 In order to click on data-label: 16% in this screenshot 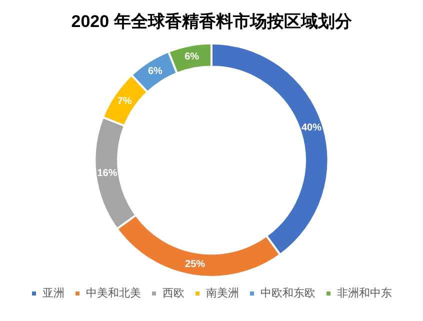, I will do `click(107, 174)`.